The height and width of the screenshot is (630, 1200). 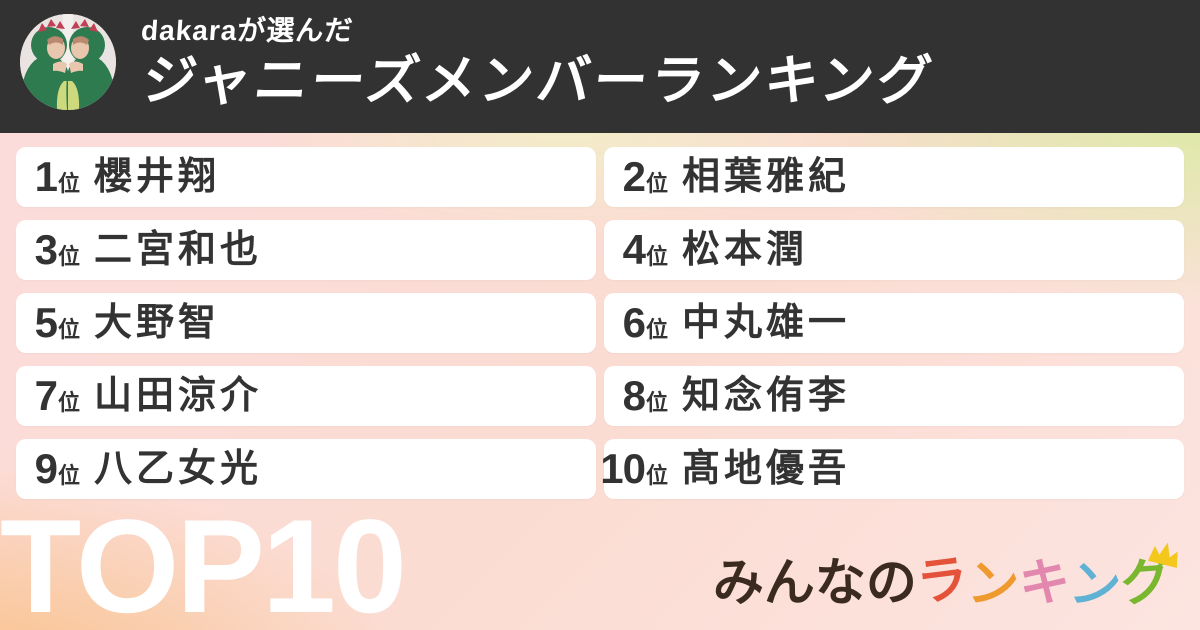 I want to click on rank-badge: 4 位, so click(x=636, y=250).